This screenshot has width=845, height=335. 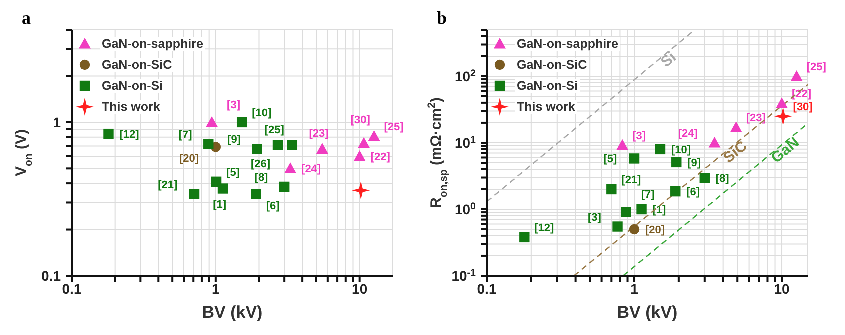 I want to click on chart-title: b, so click(x=442, y=18).